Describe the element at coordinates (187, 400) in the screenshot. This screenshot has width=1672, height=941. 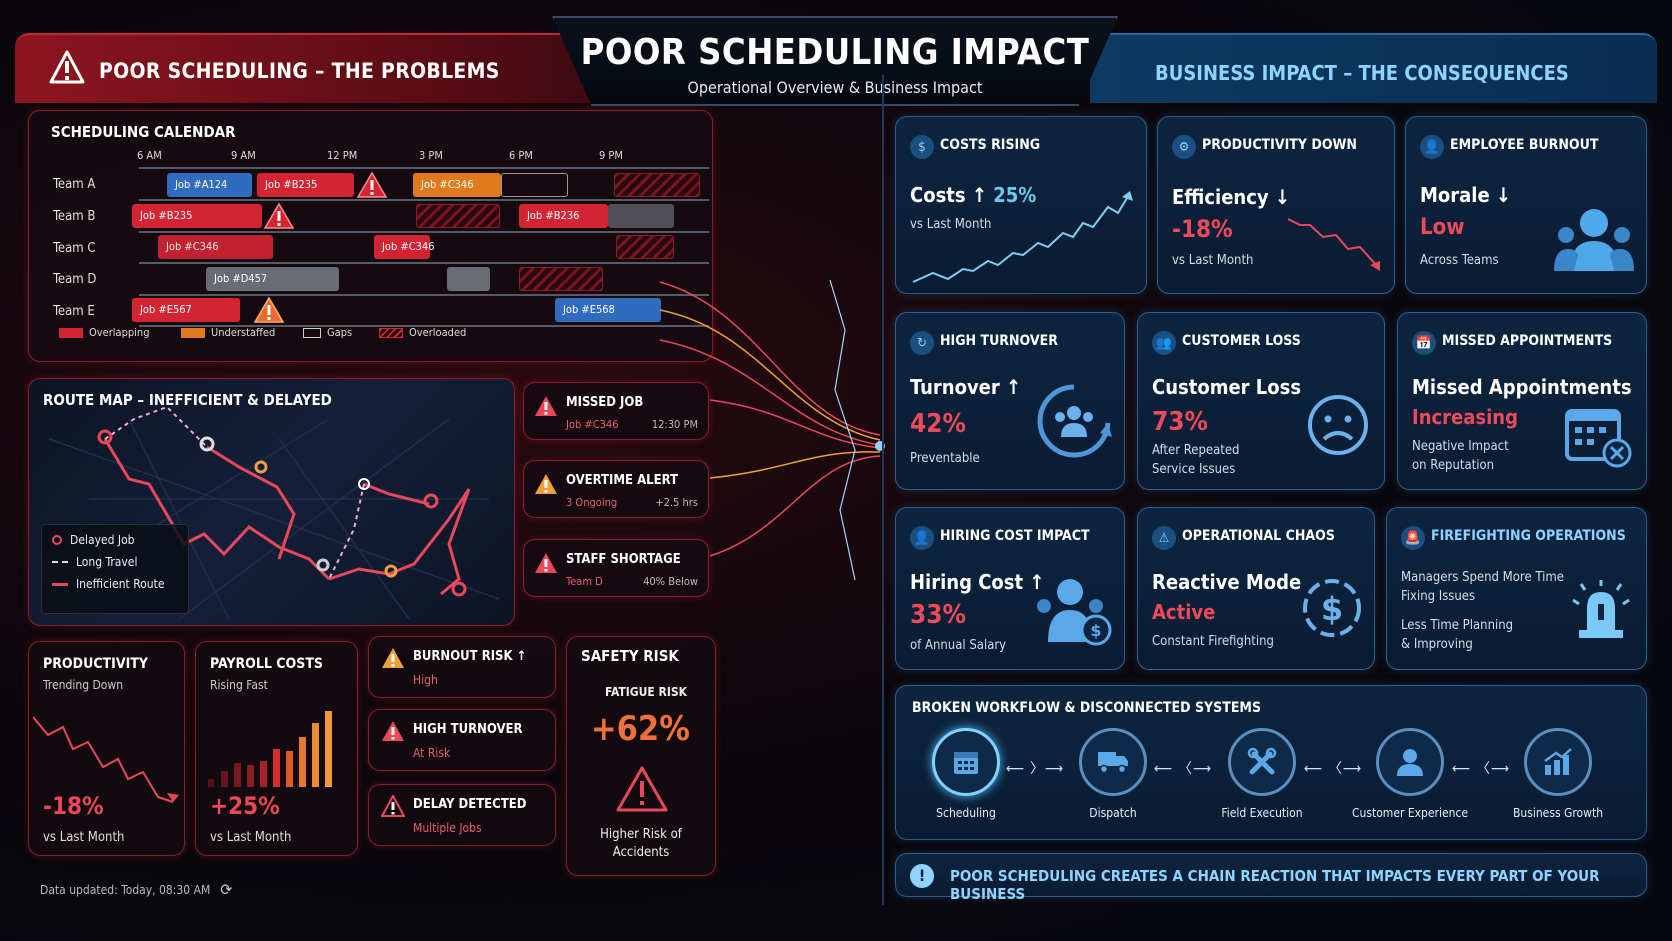
I see `route-map-title: ROUTE MAP – INEFFICIENT & DELAYED` at that location.